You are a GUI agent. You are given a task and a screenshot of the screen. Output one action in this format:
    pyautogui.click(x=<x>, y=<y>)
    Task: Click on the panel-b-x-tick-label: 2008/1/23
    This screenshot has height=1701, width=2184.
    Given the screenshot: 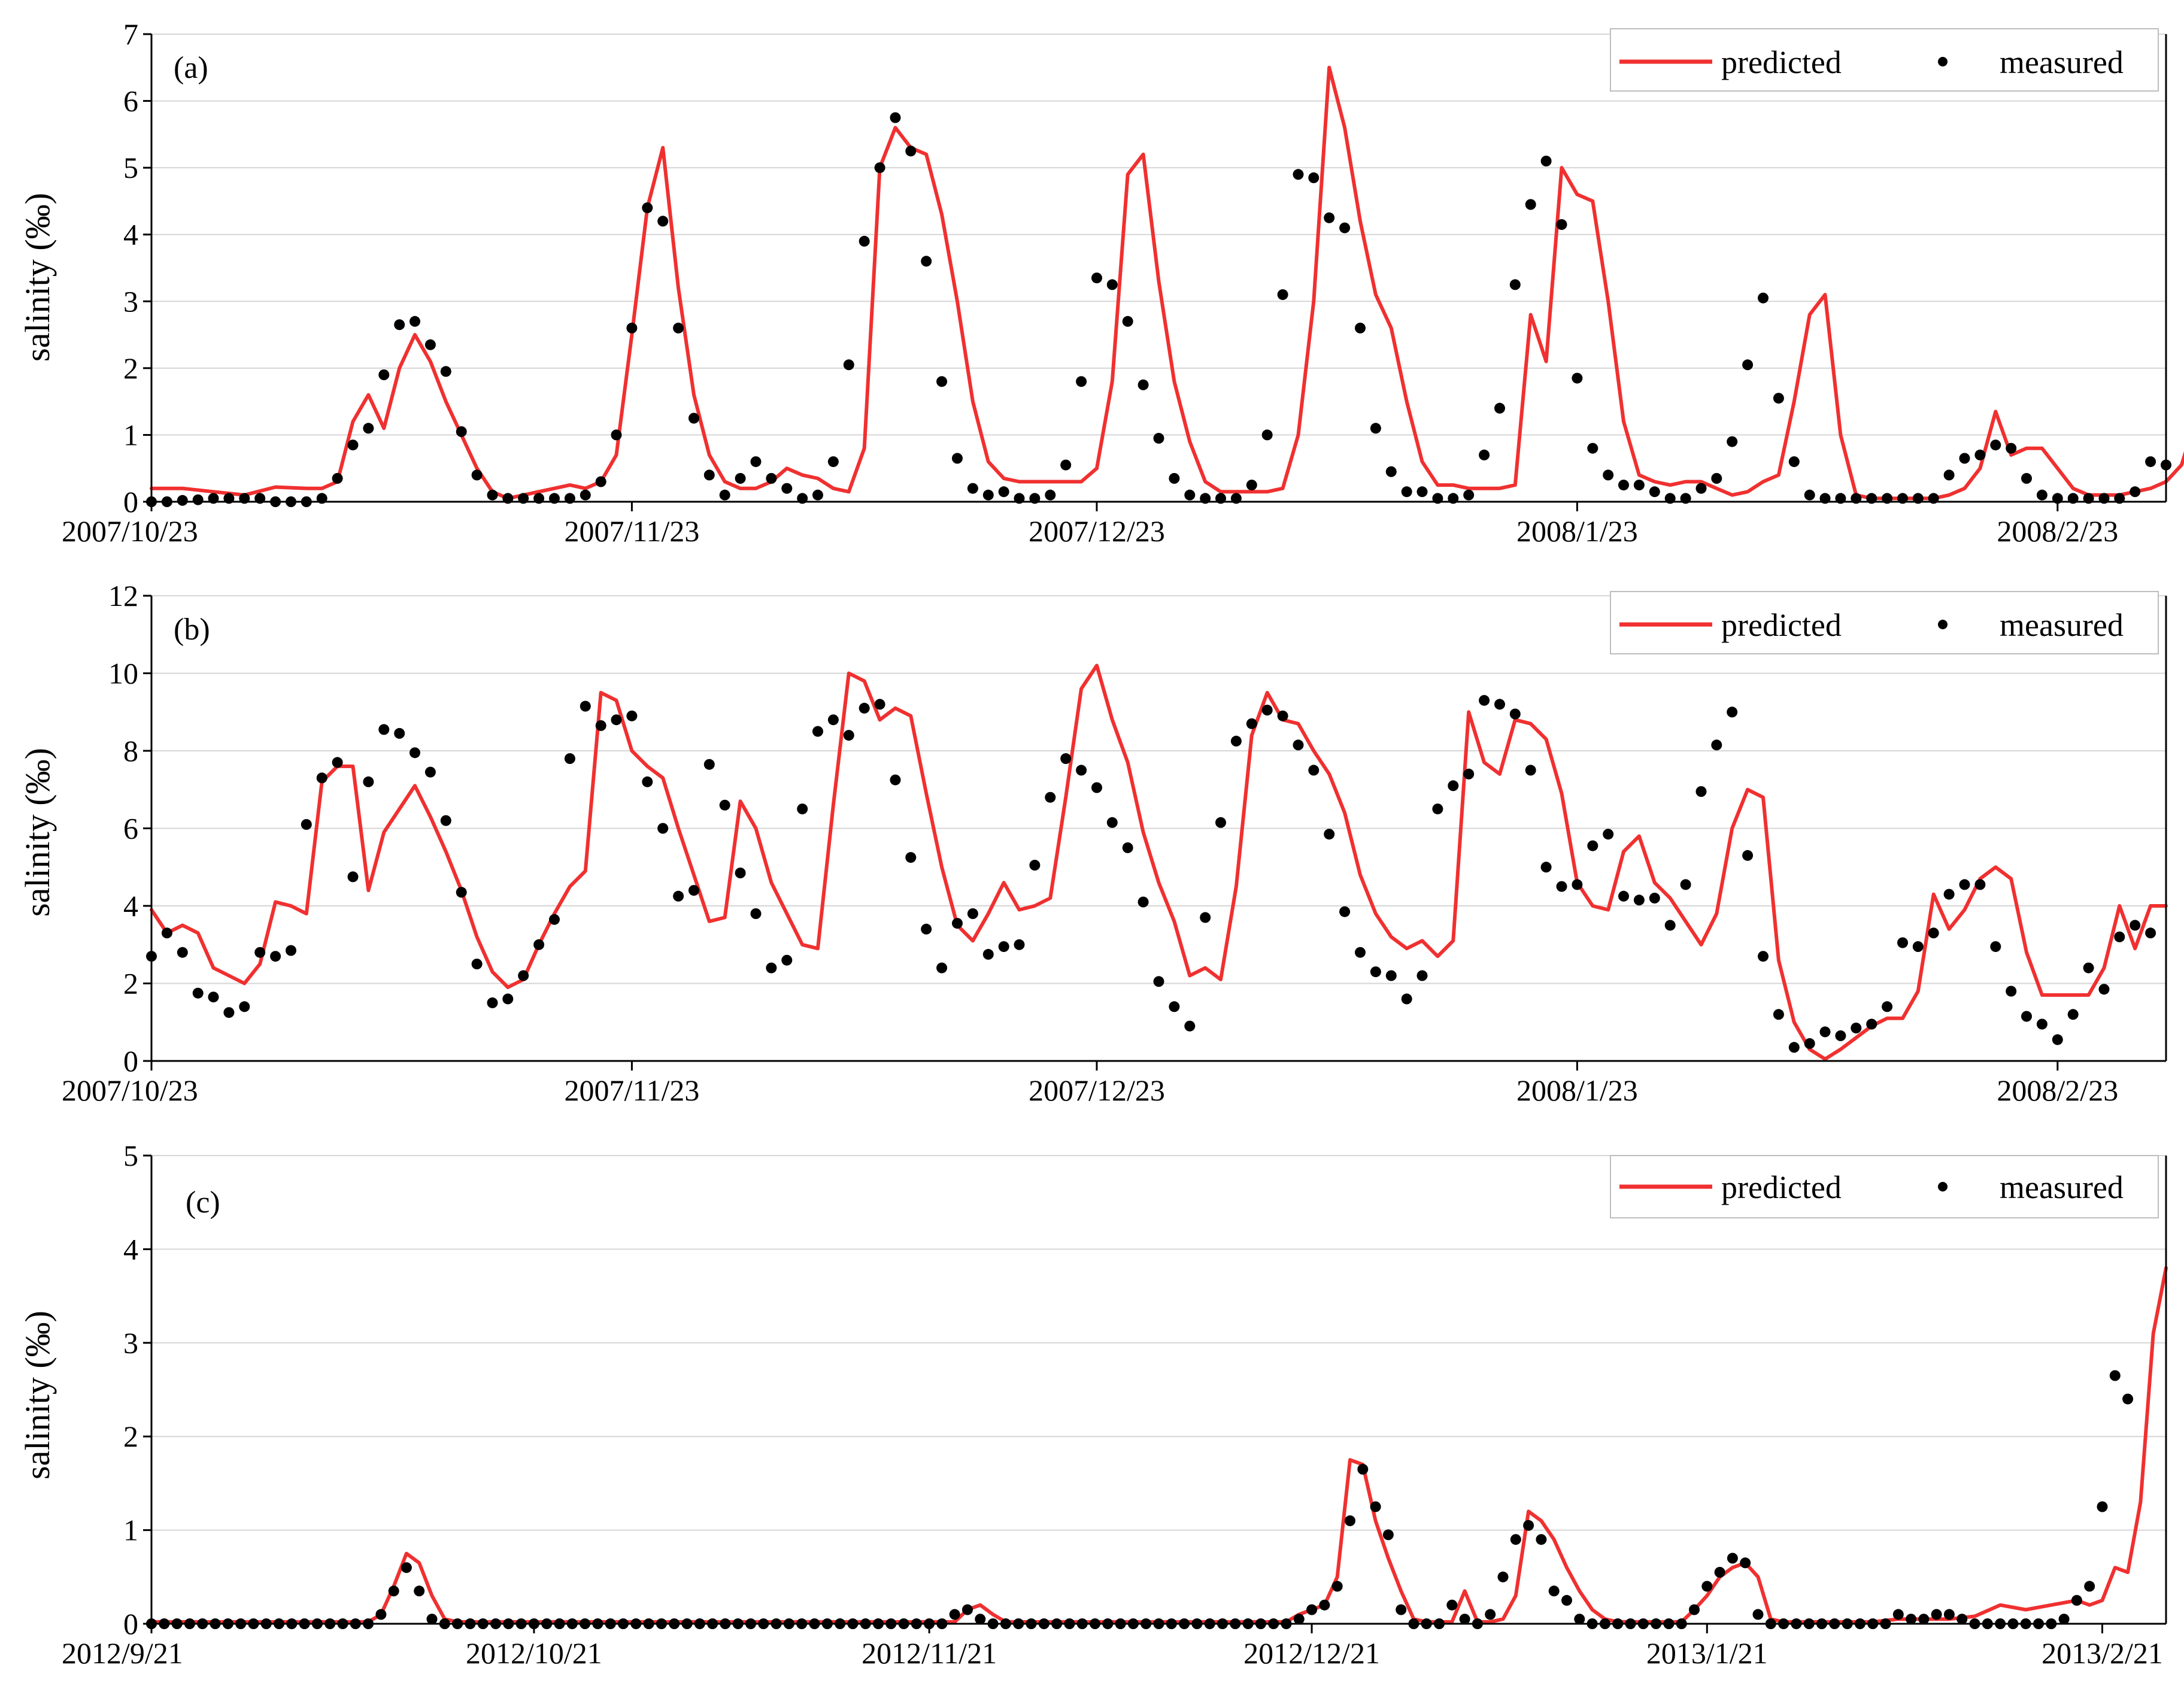 What is the action you would take?
    pyautogui.click(x=1577, y=1090)
    